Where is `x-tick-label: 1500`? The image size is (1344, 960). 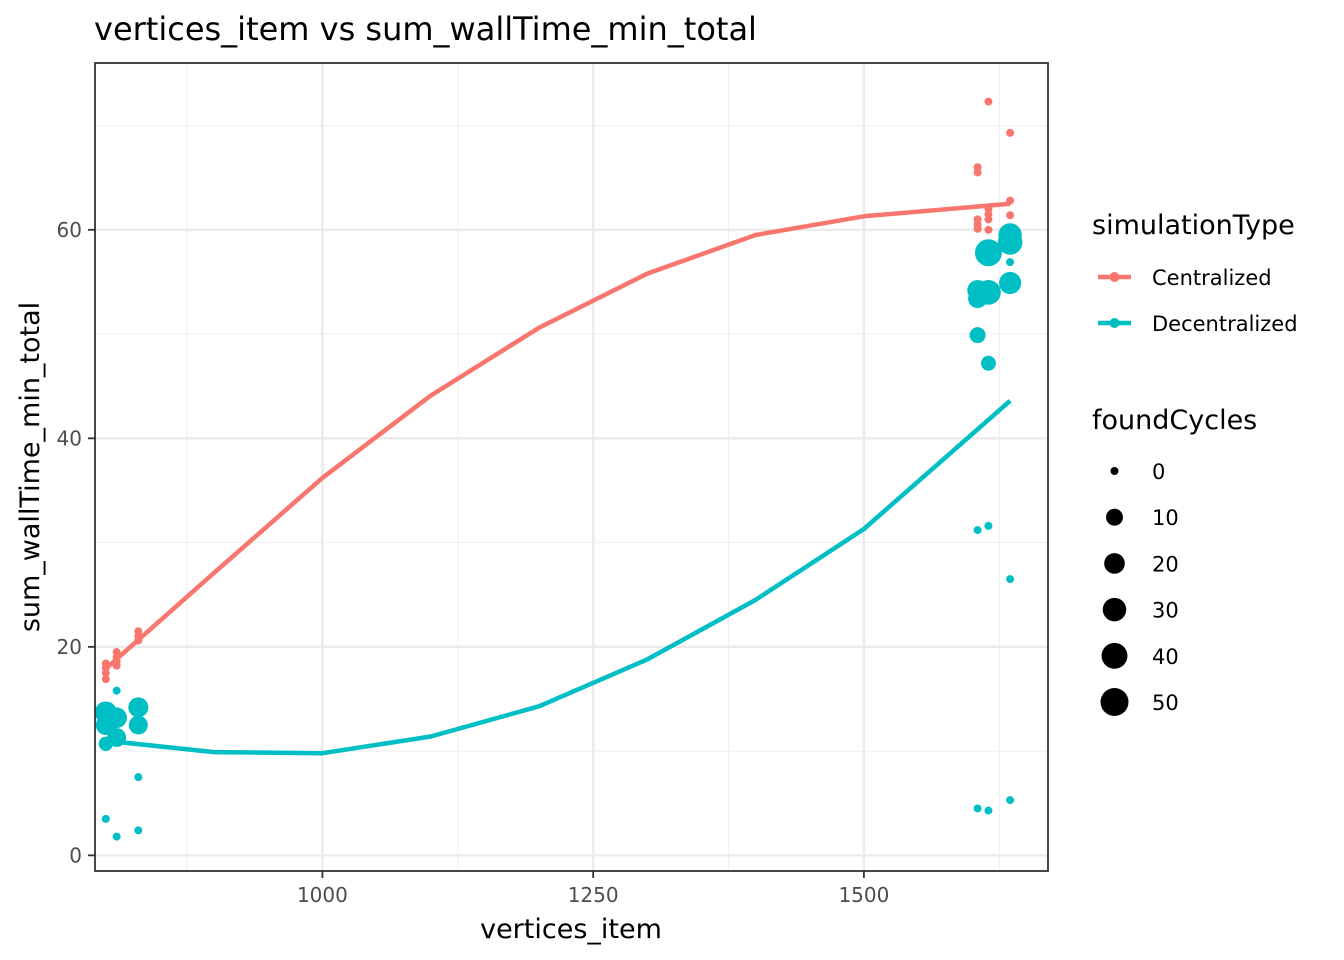
x-tick-label: 1500 is located at coordinates (863, 895).